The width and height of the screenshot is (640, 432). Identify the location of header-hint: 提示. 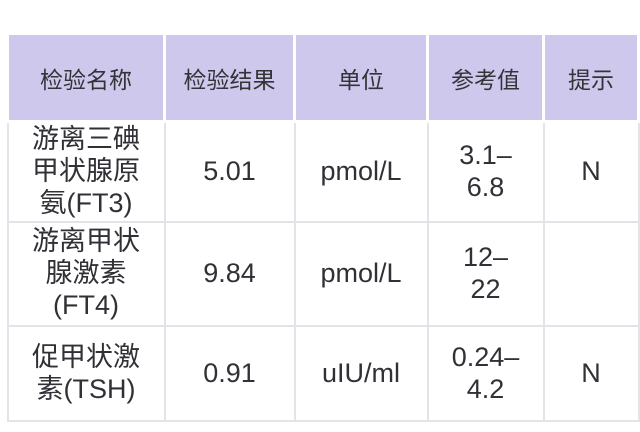
(591, 77).